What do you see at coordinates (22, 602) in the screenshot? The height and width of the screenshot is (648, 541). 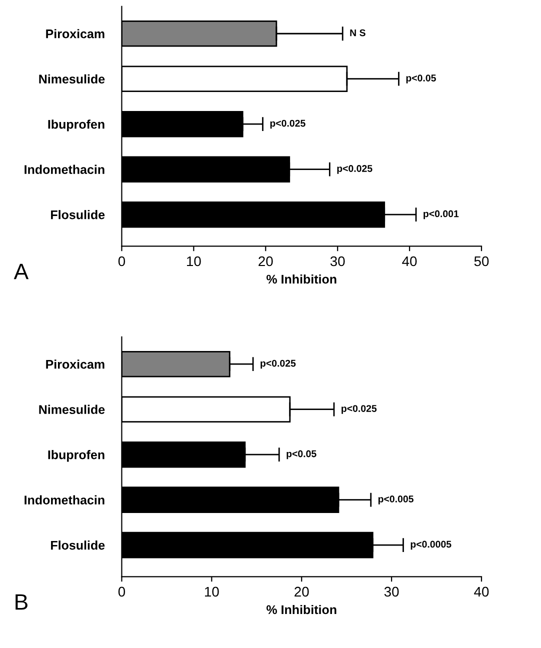 I see `text: B` at bounding box center [22, 602].